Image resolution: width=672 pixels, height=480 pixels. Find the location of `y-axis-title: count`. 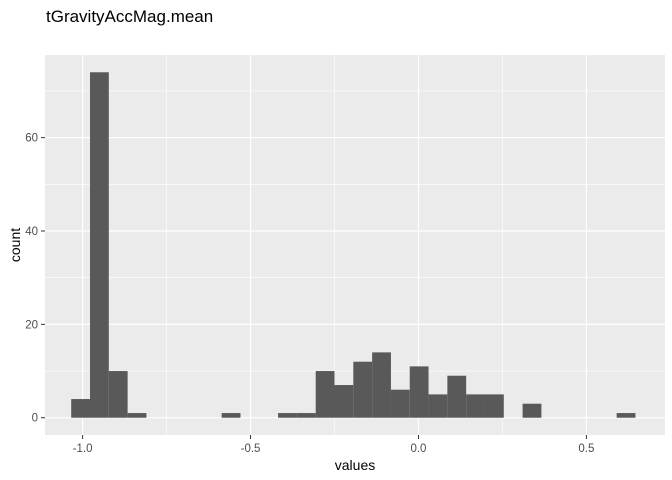

y-axis-title: count is located at coordinates (15, 245).